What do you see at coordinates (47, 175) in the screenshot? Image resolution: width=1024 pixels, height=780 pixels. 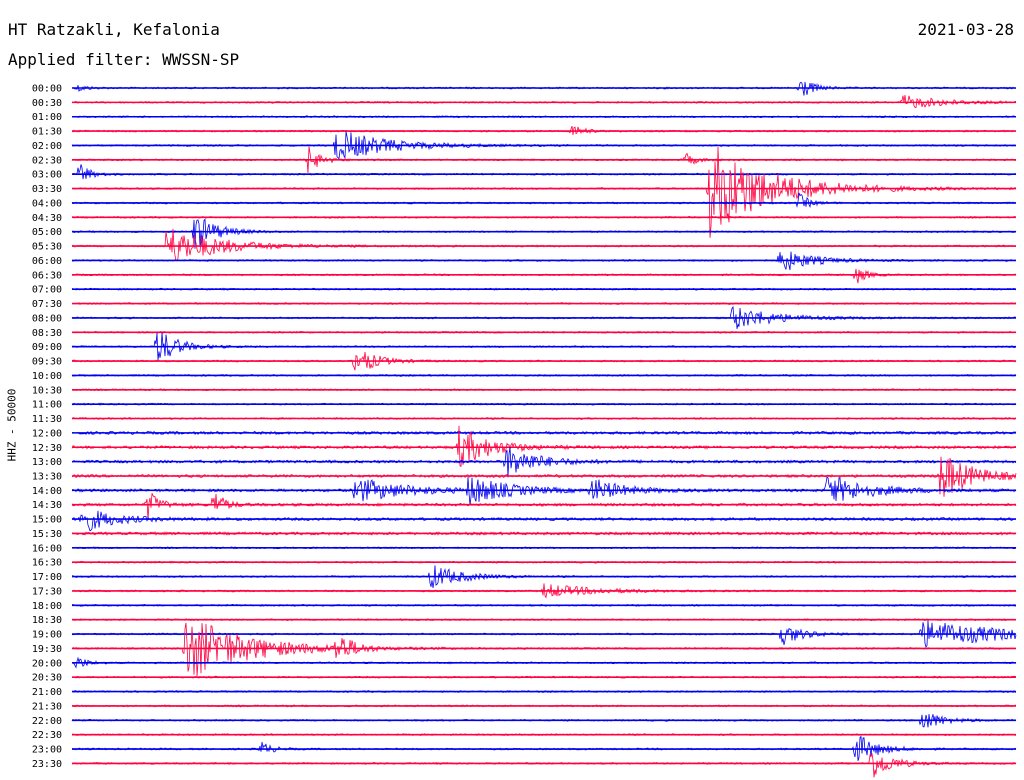 I see `row-label: 03:00` at bounding box center [47, 175].